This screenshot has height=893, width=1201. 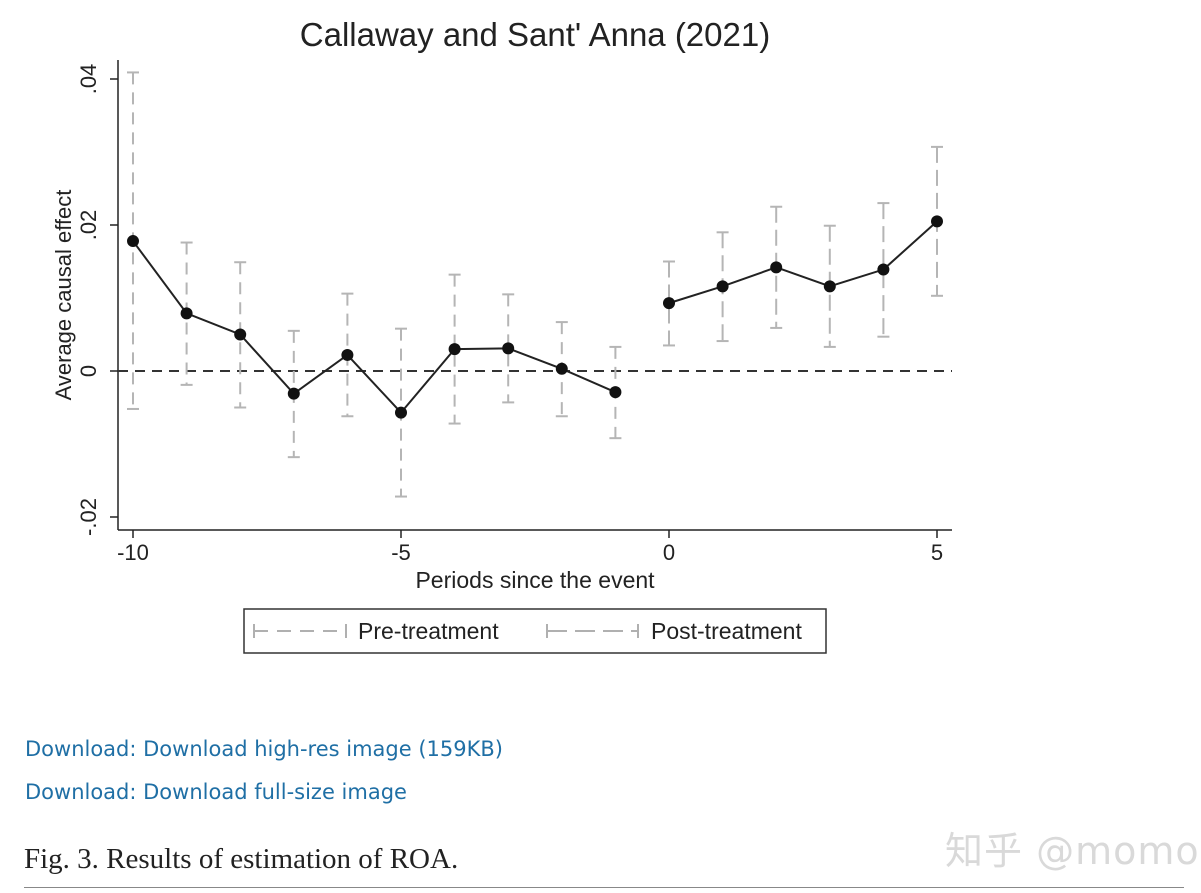 I want to click on figure-caption: Fig. 3. Results of estimation of ROA., so click(x=241, y=859).